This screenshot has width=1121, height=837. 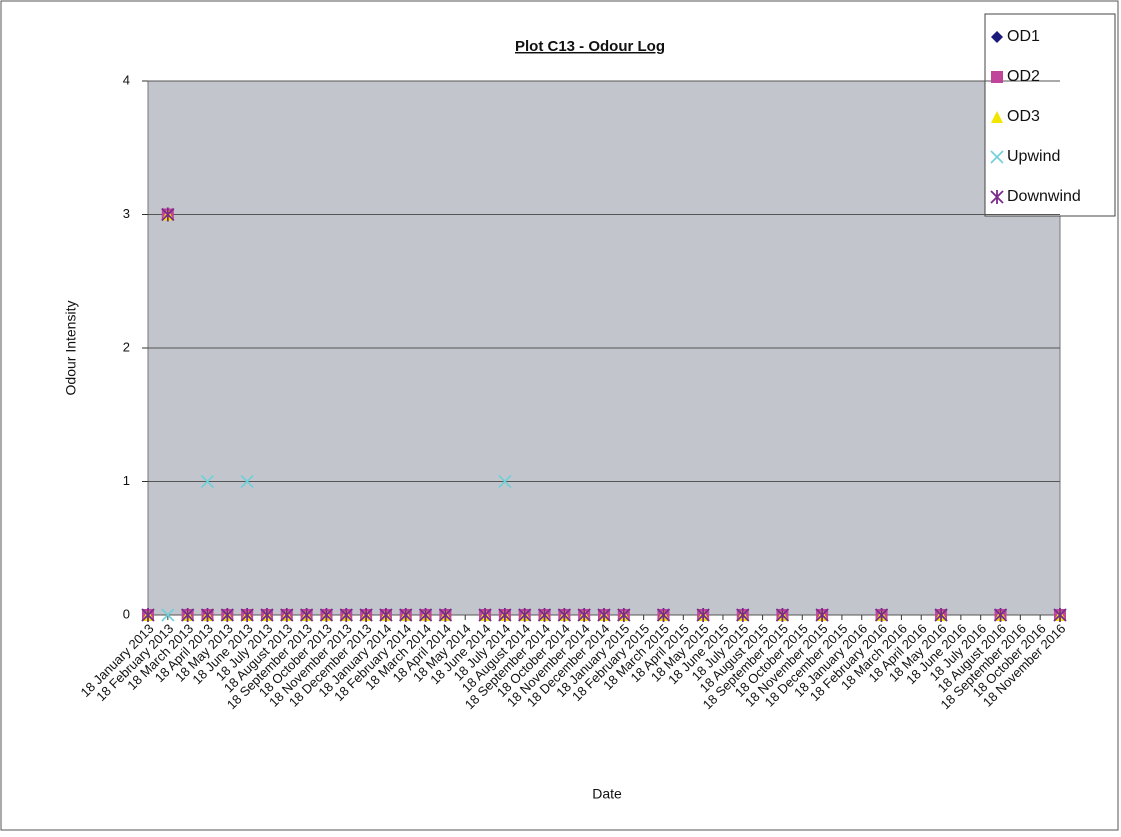 What do you see at coordinates (1023, 76) in the screenshot?
I see `legend-label: OD2` at bounding box center [1023, 76].